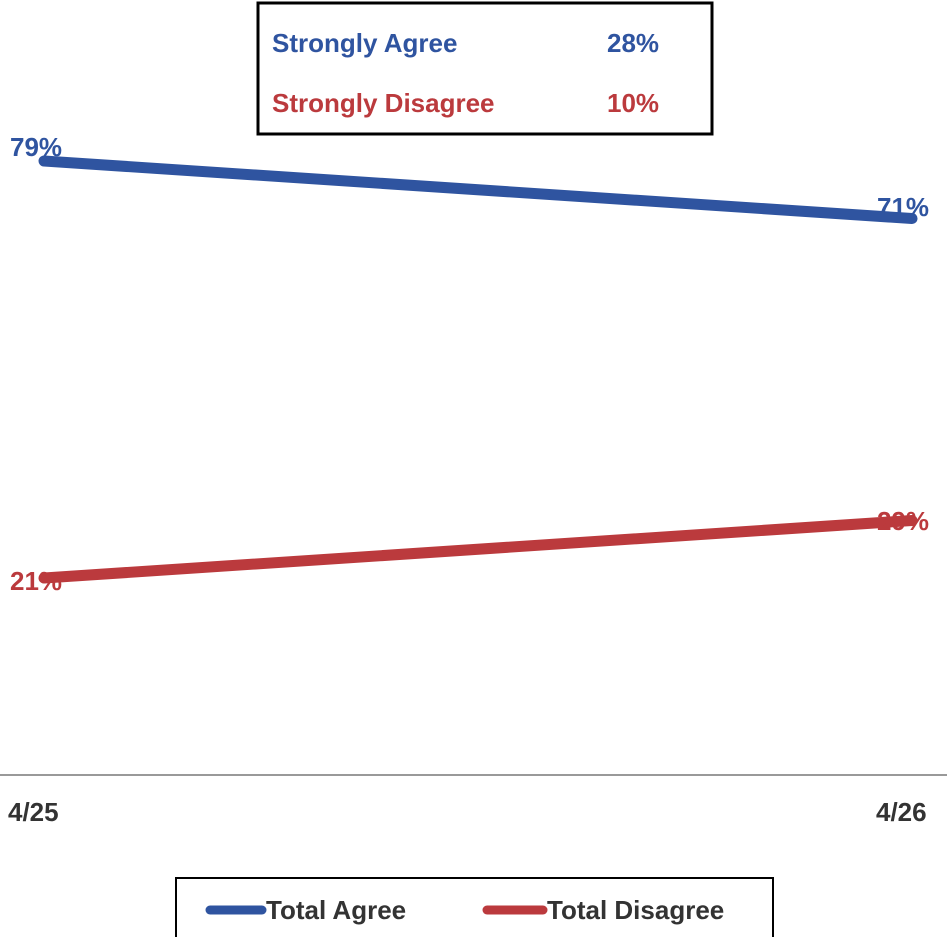 This screenshot has height=937, width=947. Describe the element at coordinates (903, 521) in the screenshot. I see `data-label-disagree-4-26: 29%` at that location.